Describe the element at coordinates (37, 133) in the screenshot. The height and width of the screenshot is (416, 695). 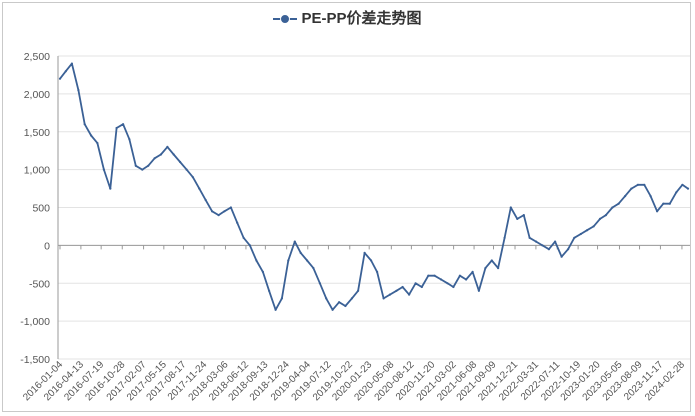
I see `y-tick-label: 1,500` at that location.